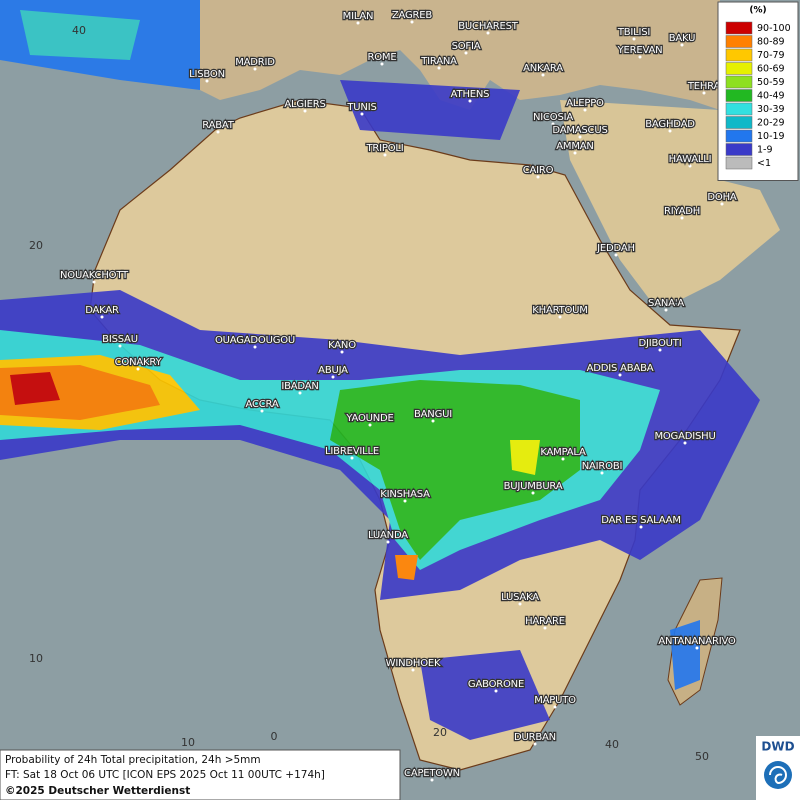 The height and width of the screenshot is (800, 800). What do you see at coordinates (255, 62) in the screenshot?
I see `city-label: MADRID` at bounding box center [255, 62].